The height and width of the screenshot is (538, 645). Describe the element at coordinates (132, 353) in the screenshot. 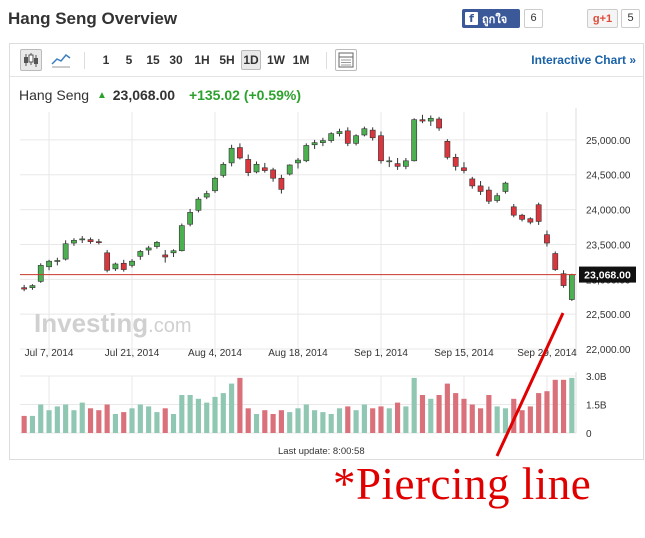

I see `date-tick-label: Jul 21, 2014` at that location.